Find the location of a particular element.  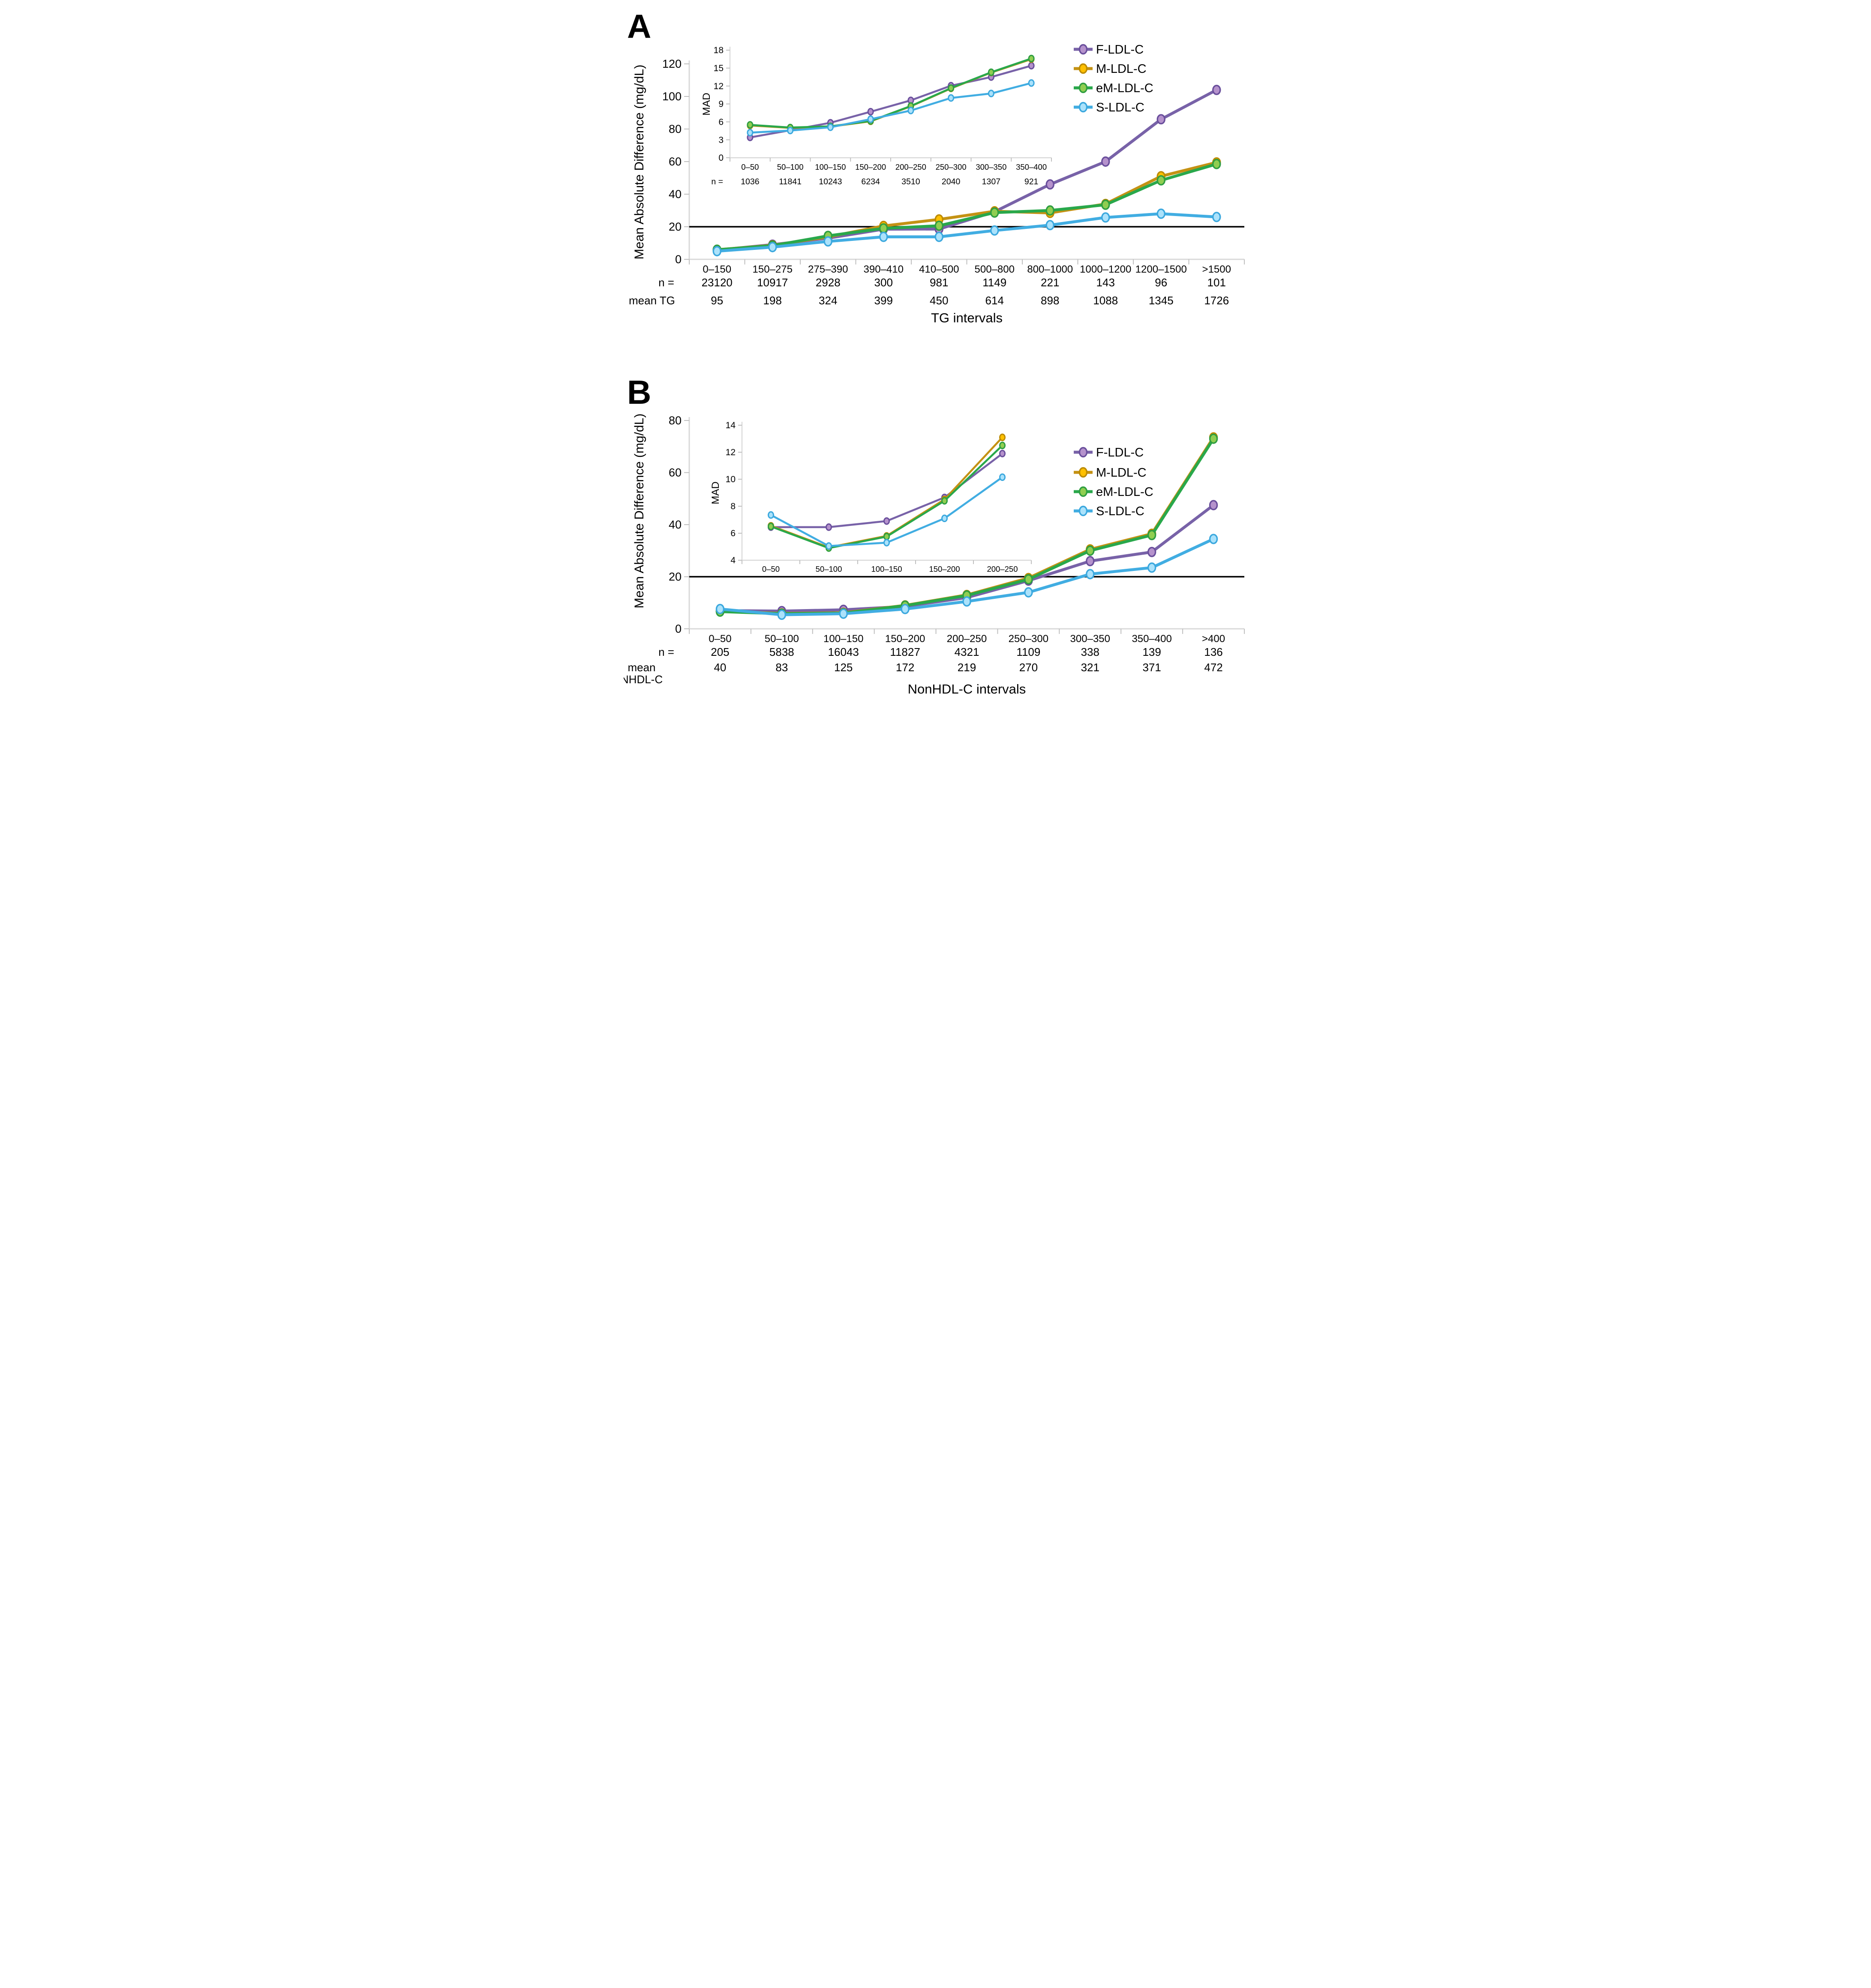

legend-item-F-LDL-C: F-LDL-C is located at coordinates (1109, 50).